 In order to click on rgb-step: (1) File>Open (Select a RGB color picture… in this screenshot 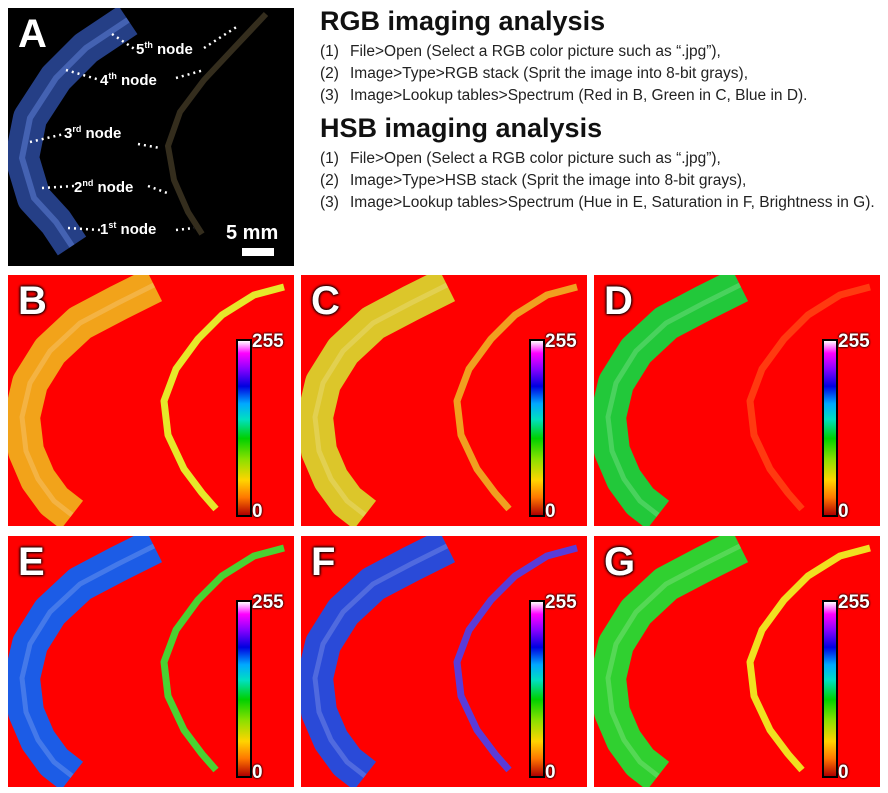, I will do `click(520, 51)`.